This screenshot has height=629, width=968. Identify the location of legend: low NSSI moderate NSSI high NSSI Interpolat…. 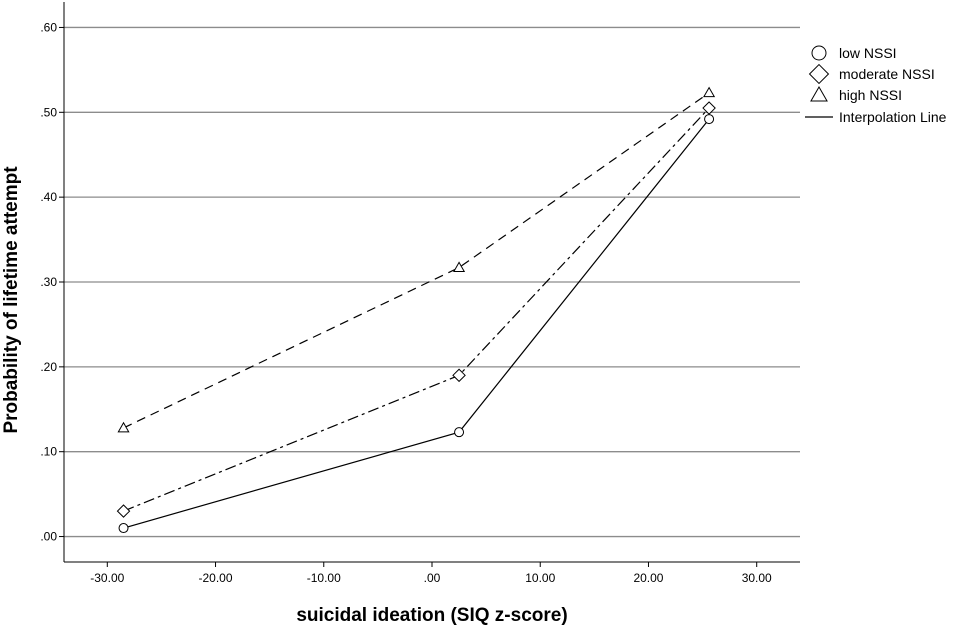
(876, 85).